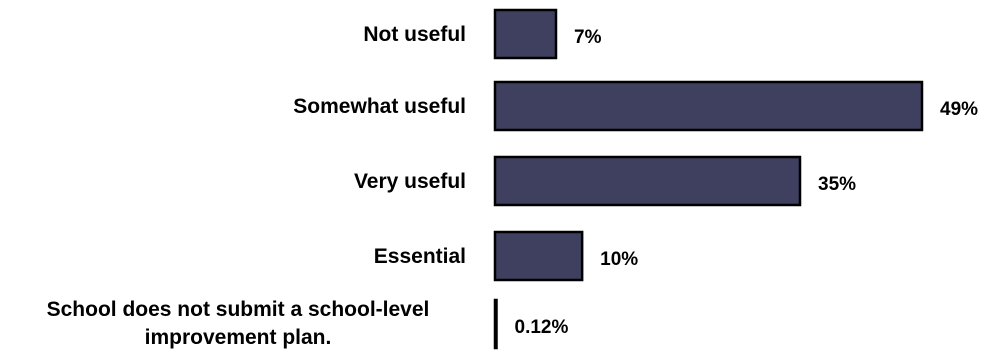 This screenshot has height=356, width=989. What do you see at coordinates (588, 37) in the screenshot?
I see `value-label-0: 7%` at bounding box center [588, 37].